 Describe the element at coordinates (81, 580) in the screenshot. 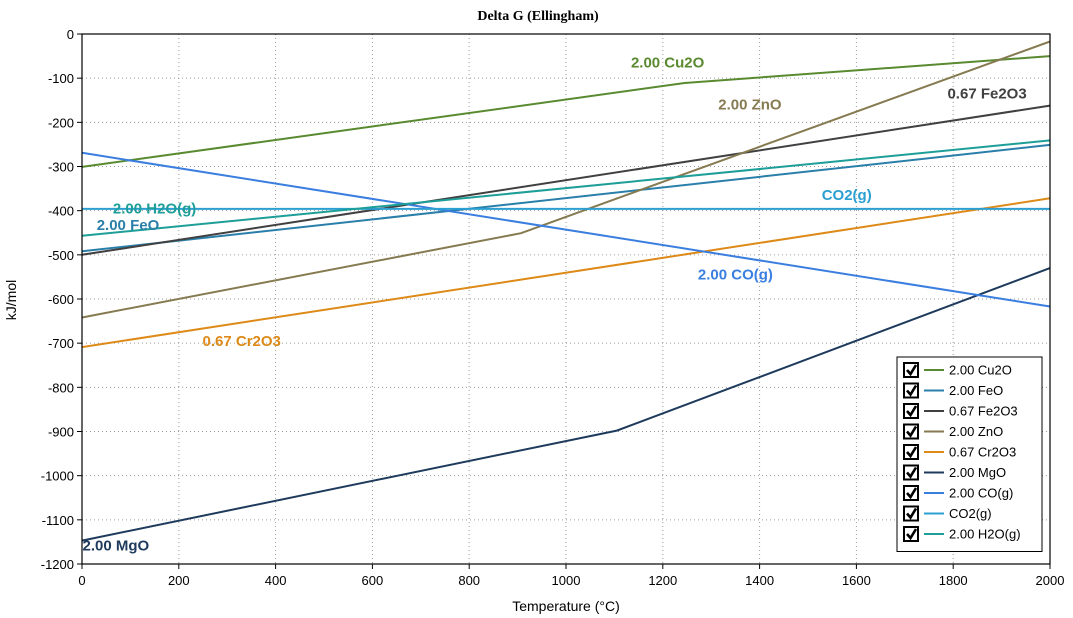

I see `x-tick-label: 0` at that location.